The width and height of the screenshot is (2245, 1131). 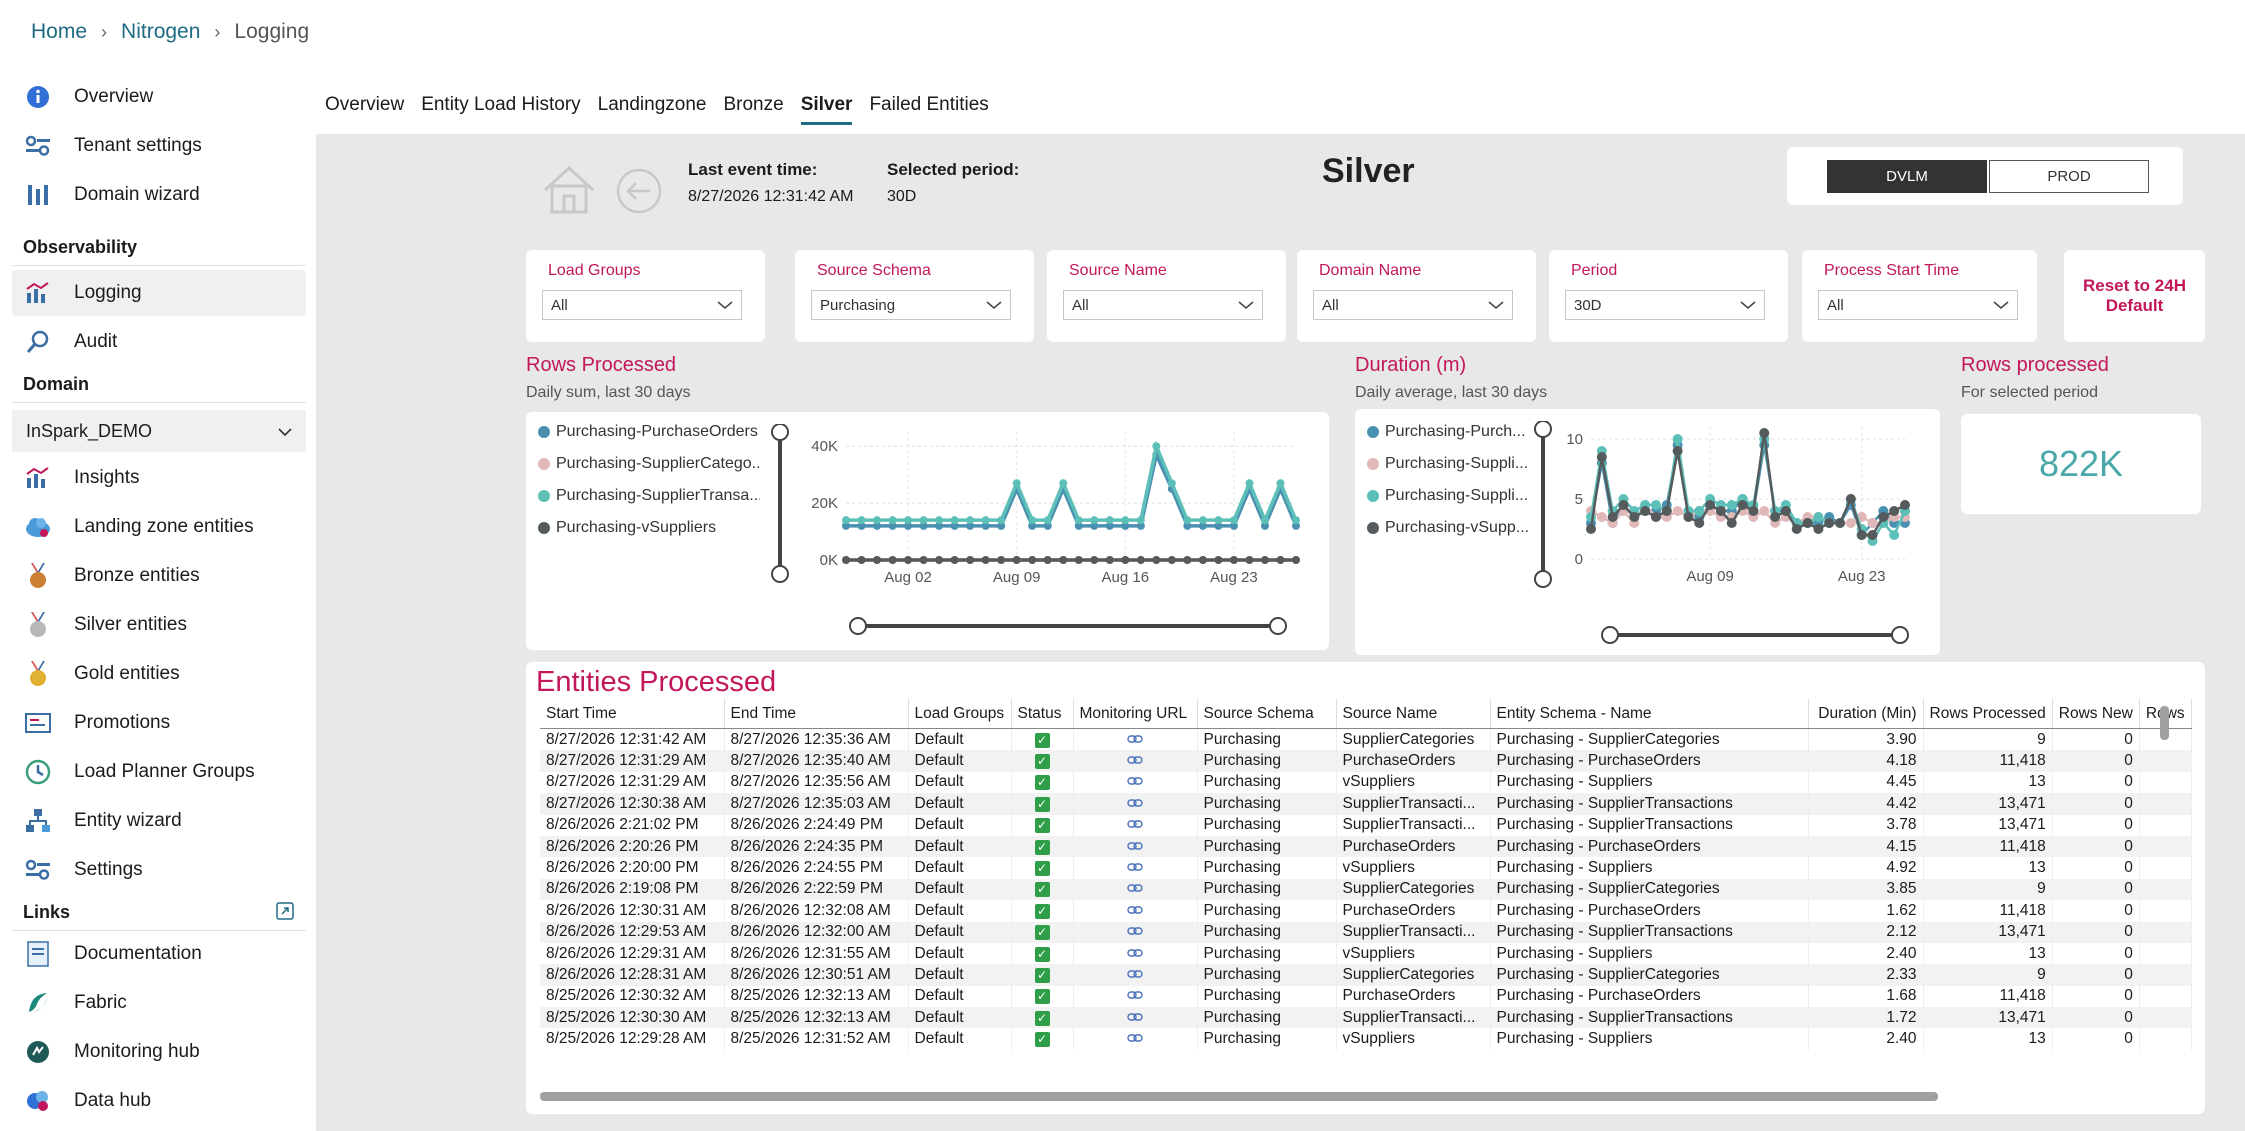 I want to click on sidebar-item-audit: Audit, so click(x=159, y=342).